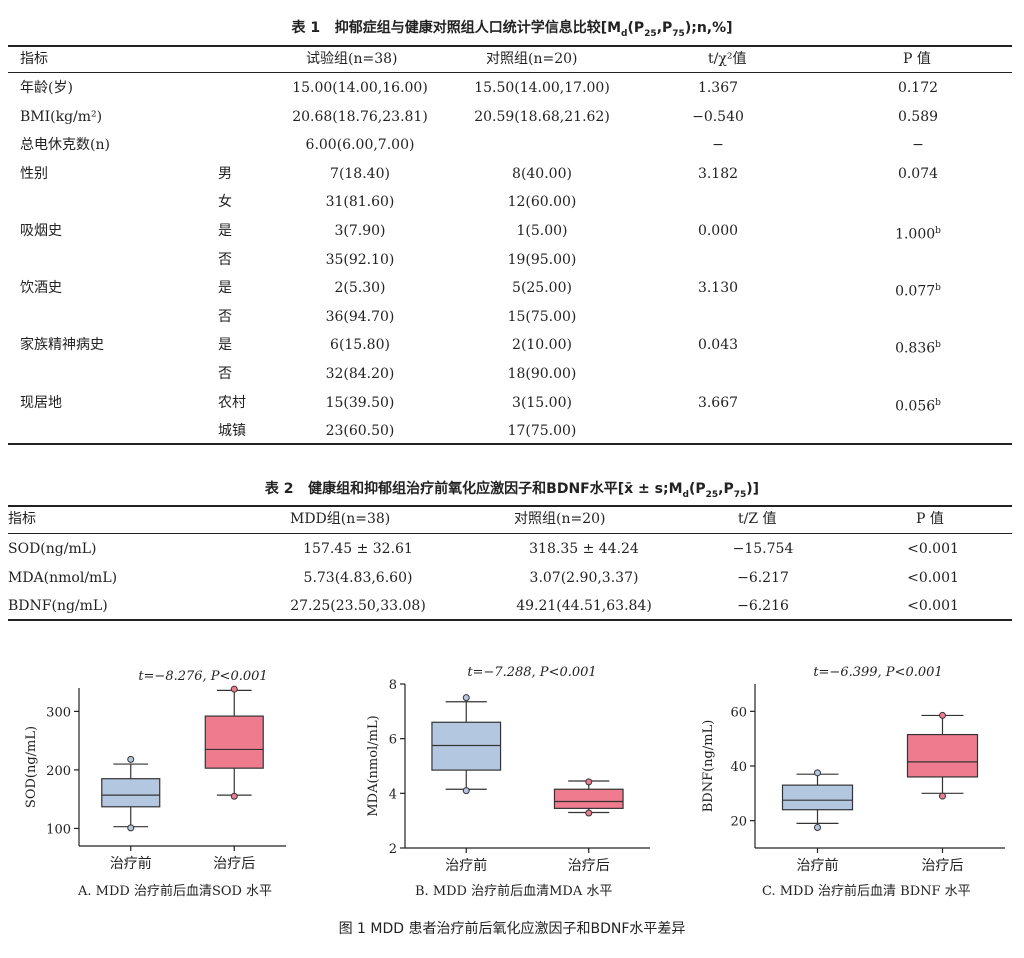 This screenshot has height=958, width=1024. I want to click on table1-cell-exp: 7(18.40), so click(360, 173).